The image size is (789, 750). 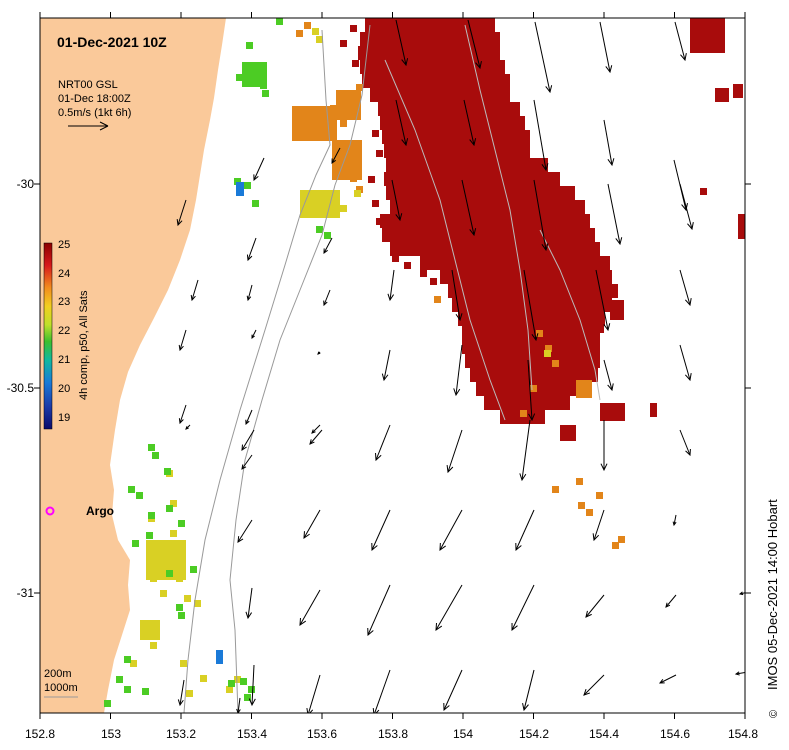 What do you see at coordinates (772, 594) in the screenshot?
I see `credit-text: IMOS 05-Dec-2021 14:00 Hobart` at bounding box center [772, 594].